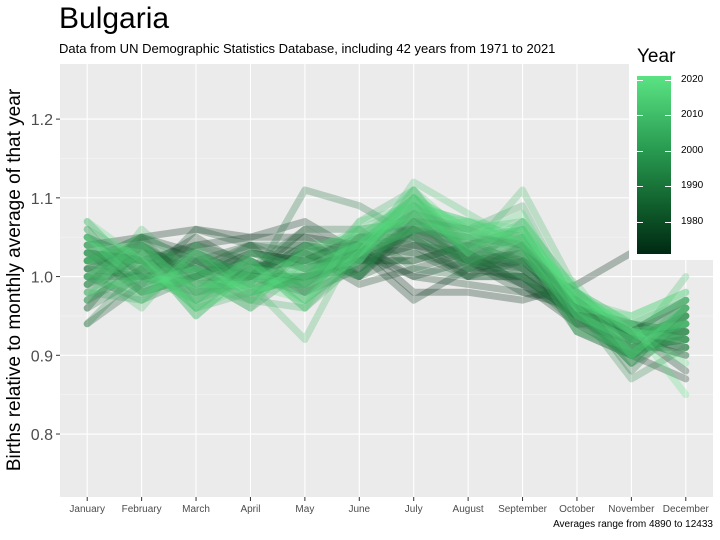 The image size is (720, 540). Describe the element at coordinates (87, 509) in the screenshot. I see `x-tick-label: January` at that location.